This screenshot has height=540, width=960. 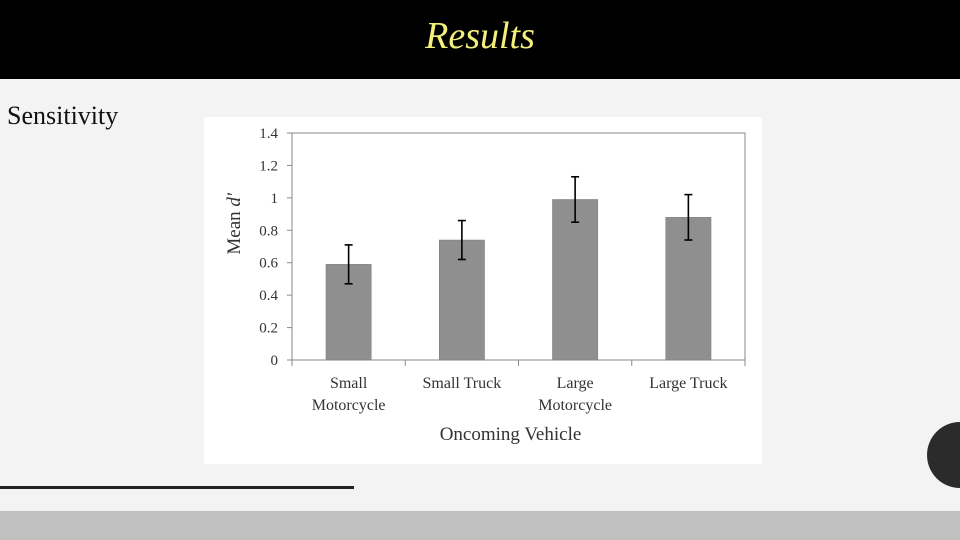 I want to click on y-tick-label: 0.6, so click(x=268, y=264).